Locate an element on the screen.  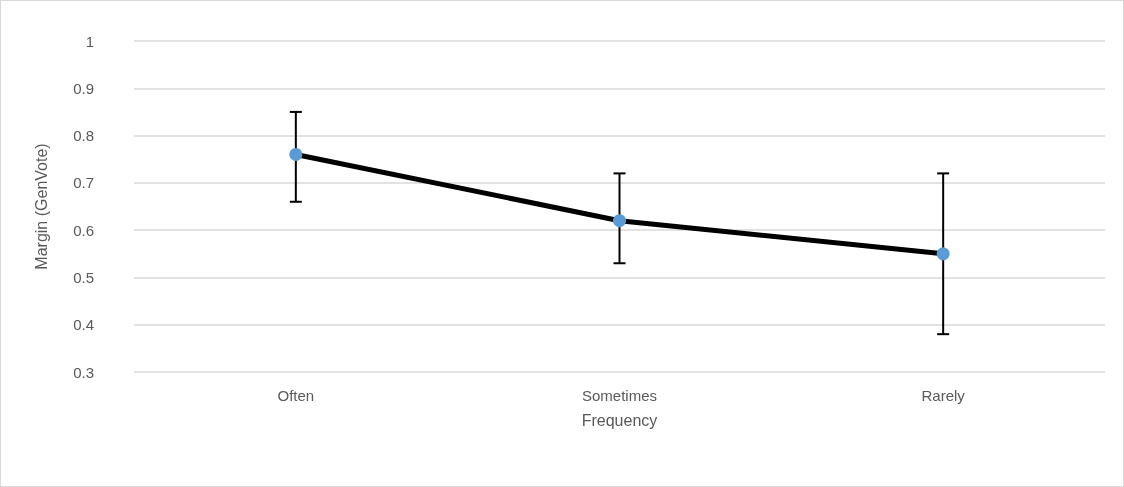
y-tick-label: 0.4 is located at coordinates (83, 325).